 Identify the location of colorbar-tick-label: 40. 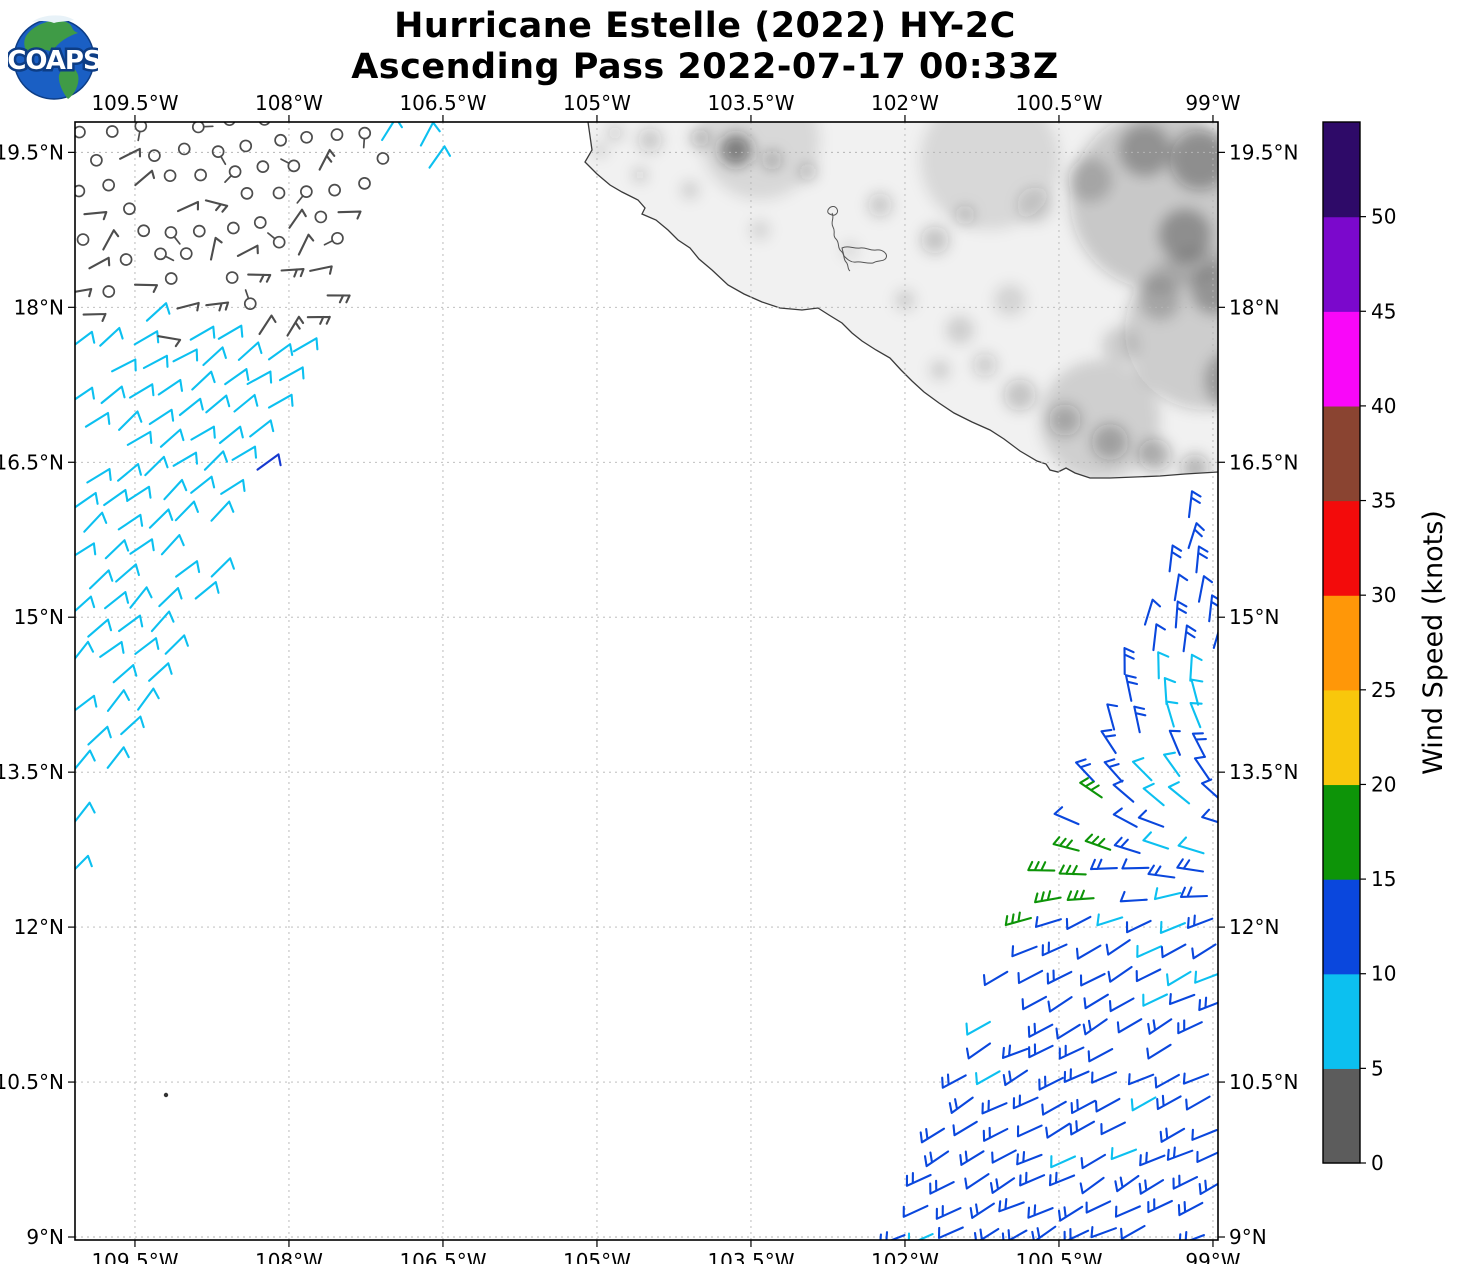
(1383, 406).